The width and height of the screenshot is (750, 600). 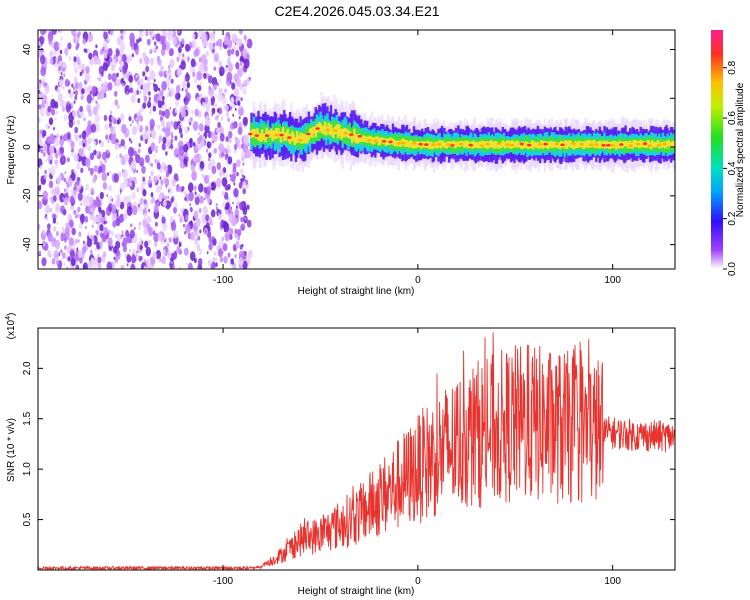 What do you see at coordinates (27, 469) in the screenshot?
I see `y-tick-label: 1.0` at bounding box center [27, 469].